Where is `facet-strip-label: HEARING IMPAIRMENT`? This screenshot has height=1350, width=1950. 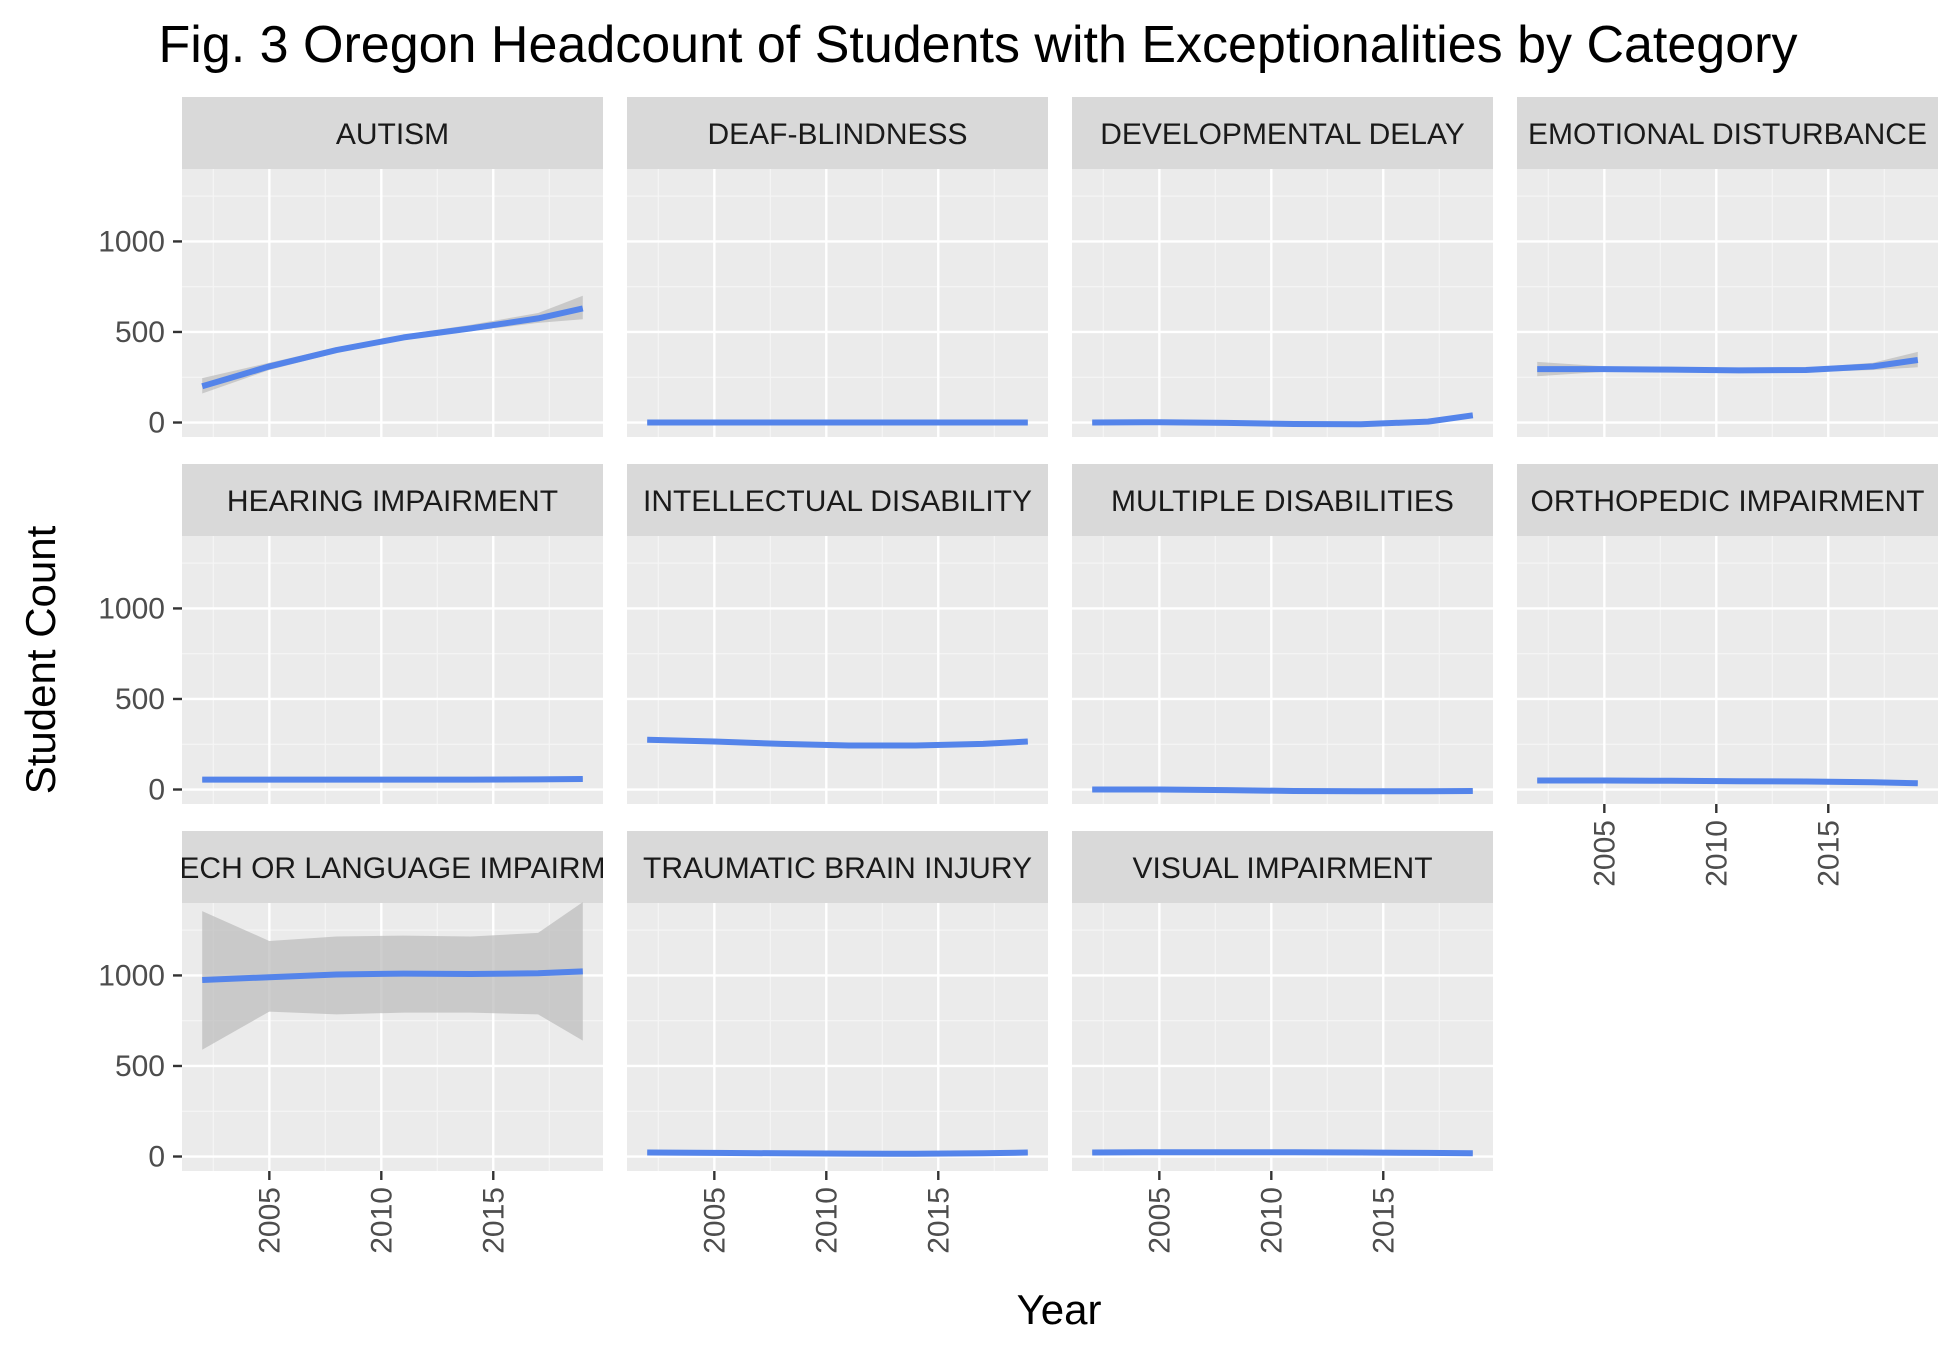 facet-strip-label: HEARING IMPAIRMENT is located at coordinates (392, 501).